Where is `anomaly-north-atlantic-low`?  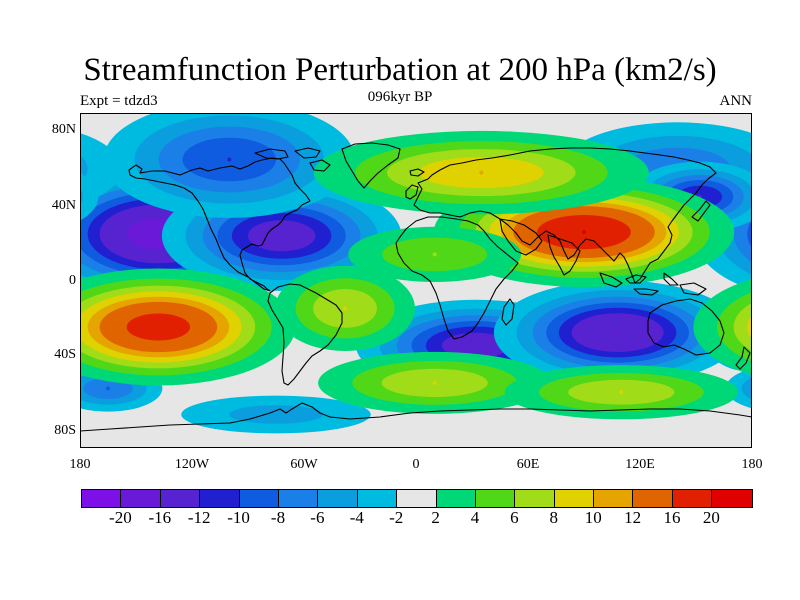
anomaly-north-atlantic-low is located at coordinates (281, 235).